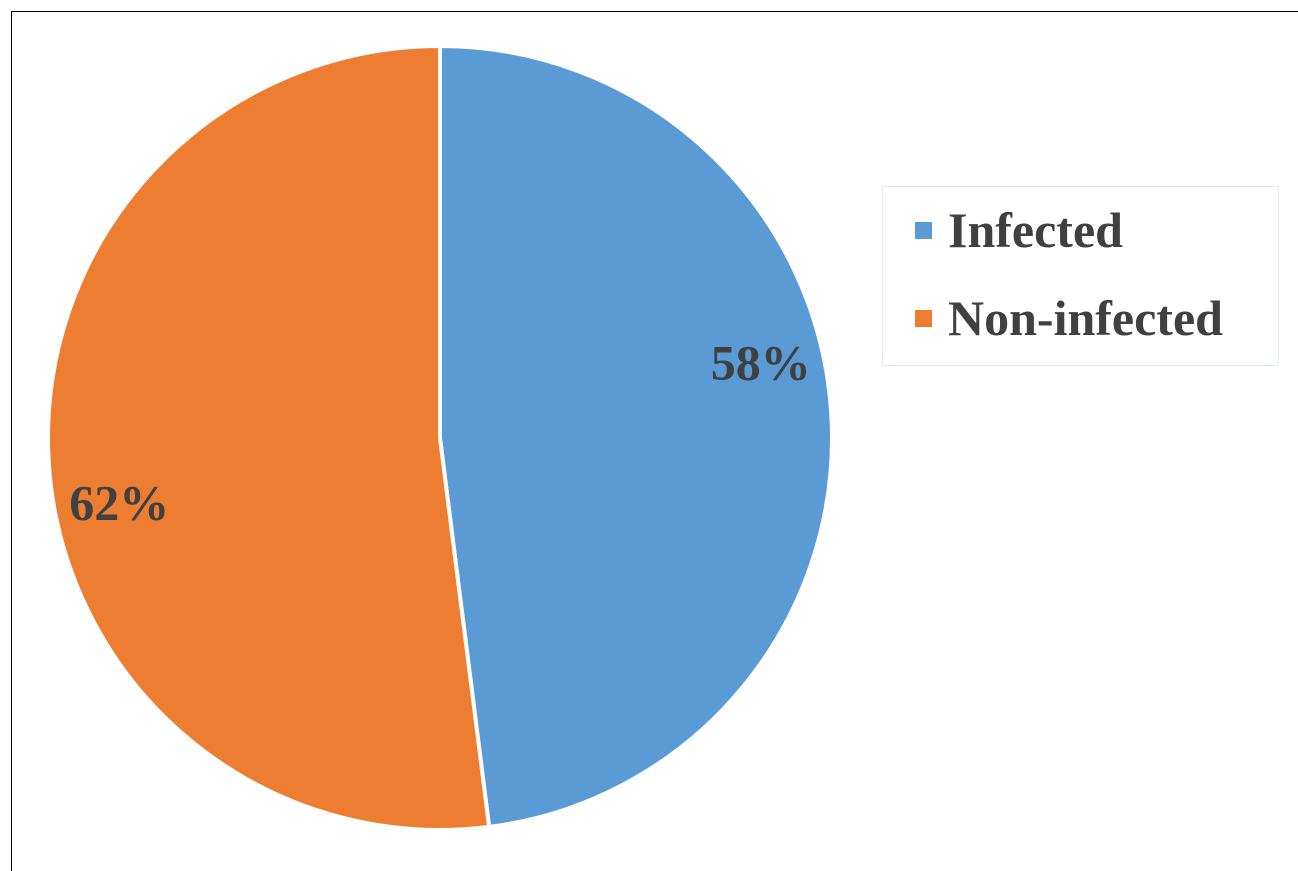 Image resolution: width=1298 pixels, height=871 pixels. Describe the element at coordinates (923, 318) in the screenshot. I see `legend-swatch-non-infected` at that location.